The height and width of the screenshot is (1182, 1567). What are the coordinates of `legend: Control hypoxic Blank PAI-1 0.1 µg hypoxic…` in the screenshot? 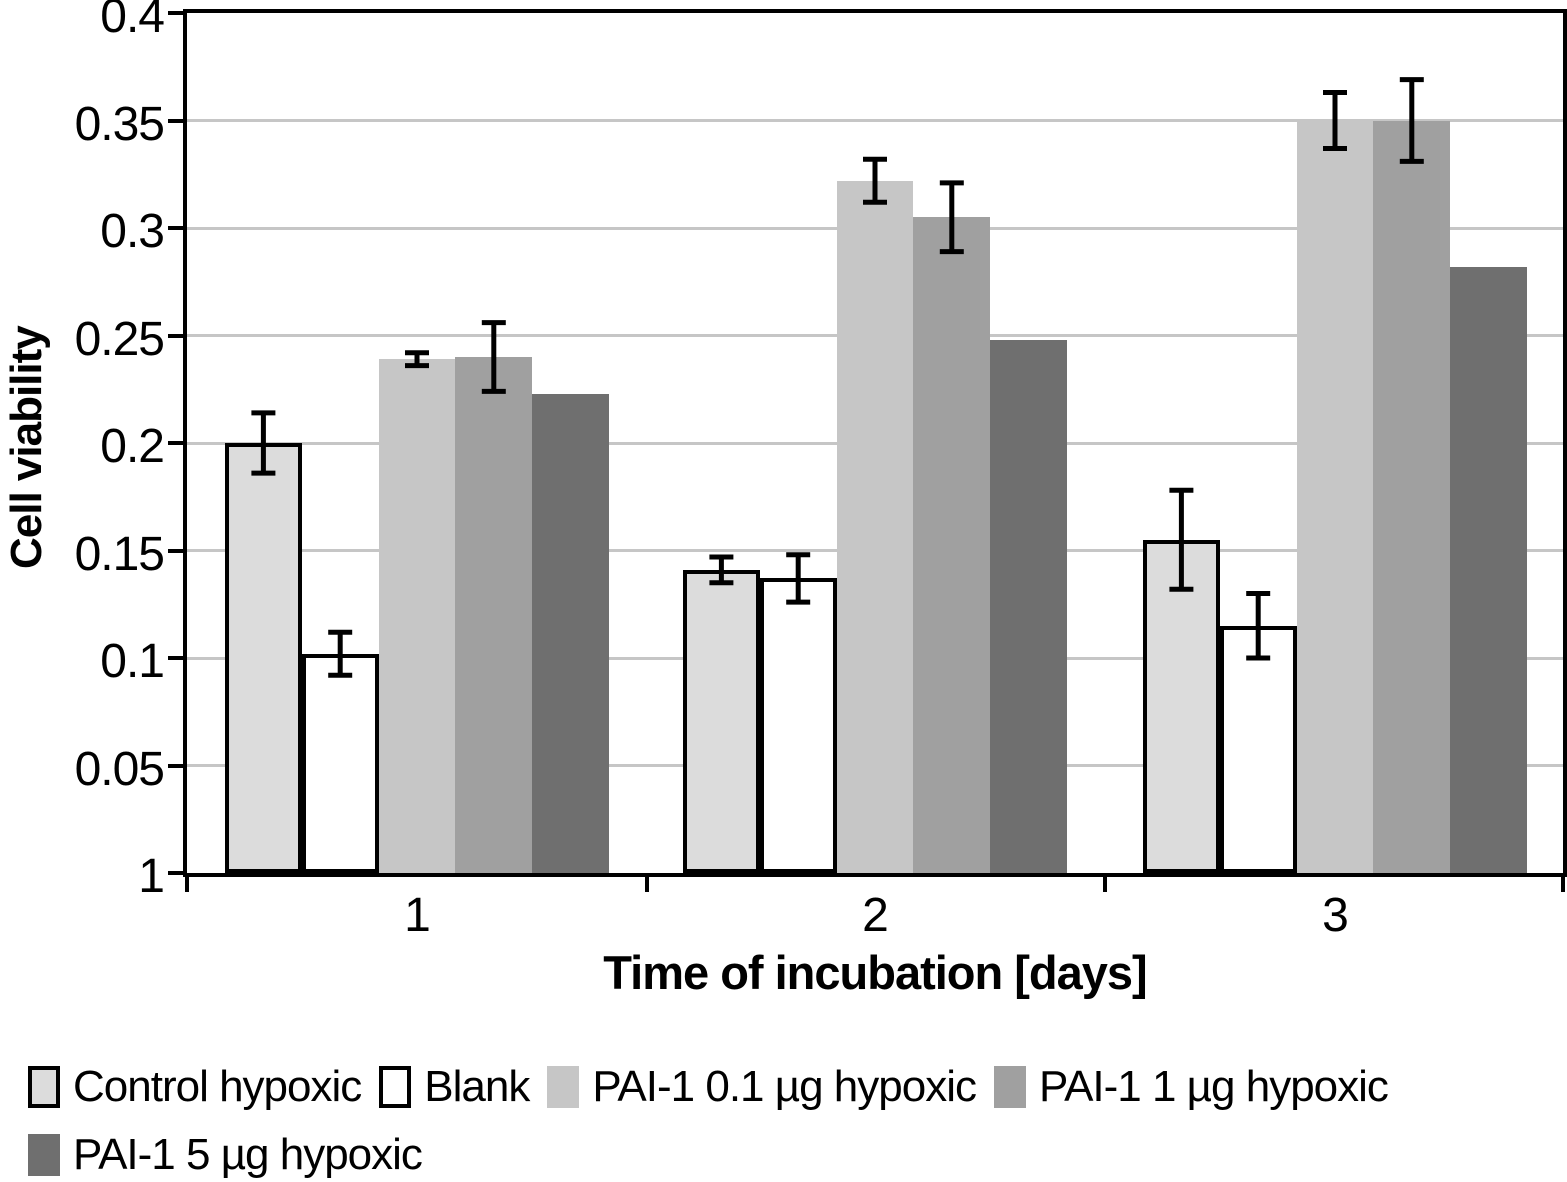 It's located at (793, 1121).